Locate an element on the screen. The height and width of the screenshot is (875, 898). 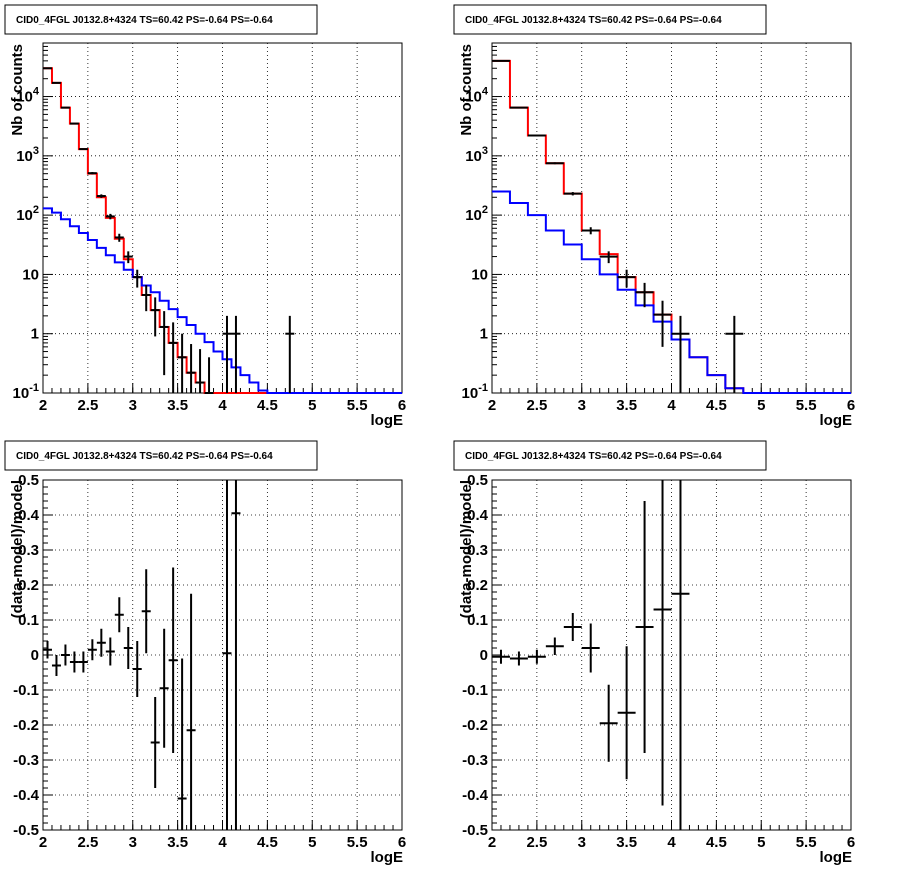
y-axis-label: Nb of counts is located at coordinates (466, 90).